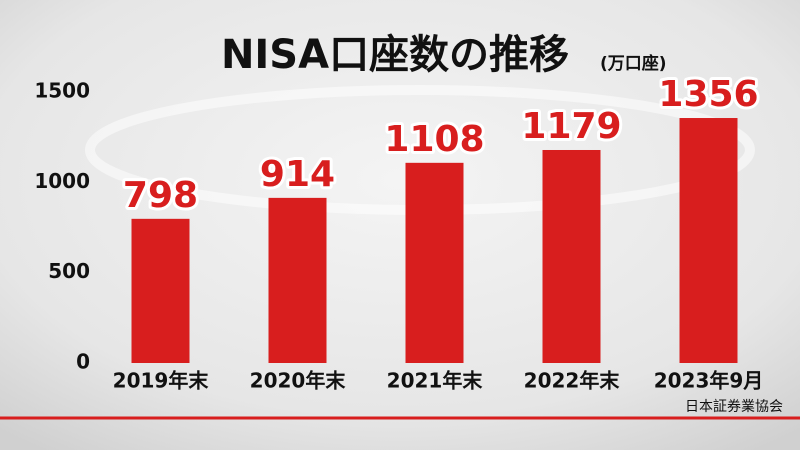 Image resolution: width=800 pixels, height=450 pixels. Describe the element at coordinates (161, 381) in the screenshot. I see `x-tick-label: 2019年末` at that location.